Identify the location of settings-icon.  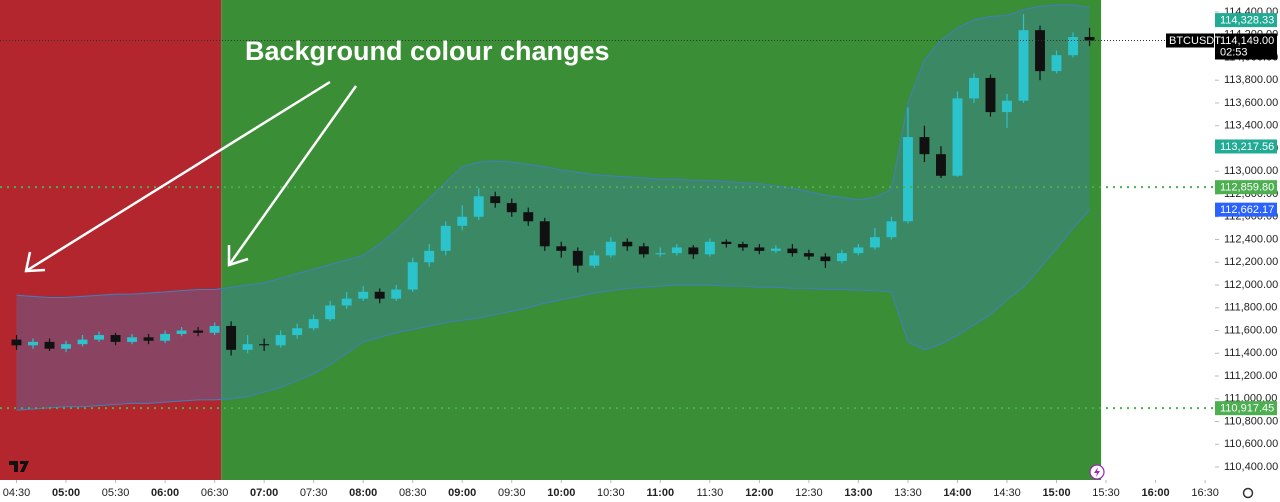
(1248, 493).